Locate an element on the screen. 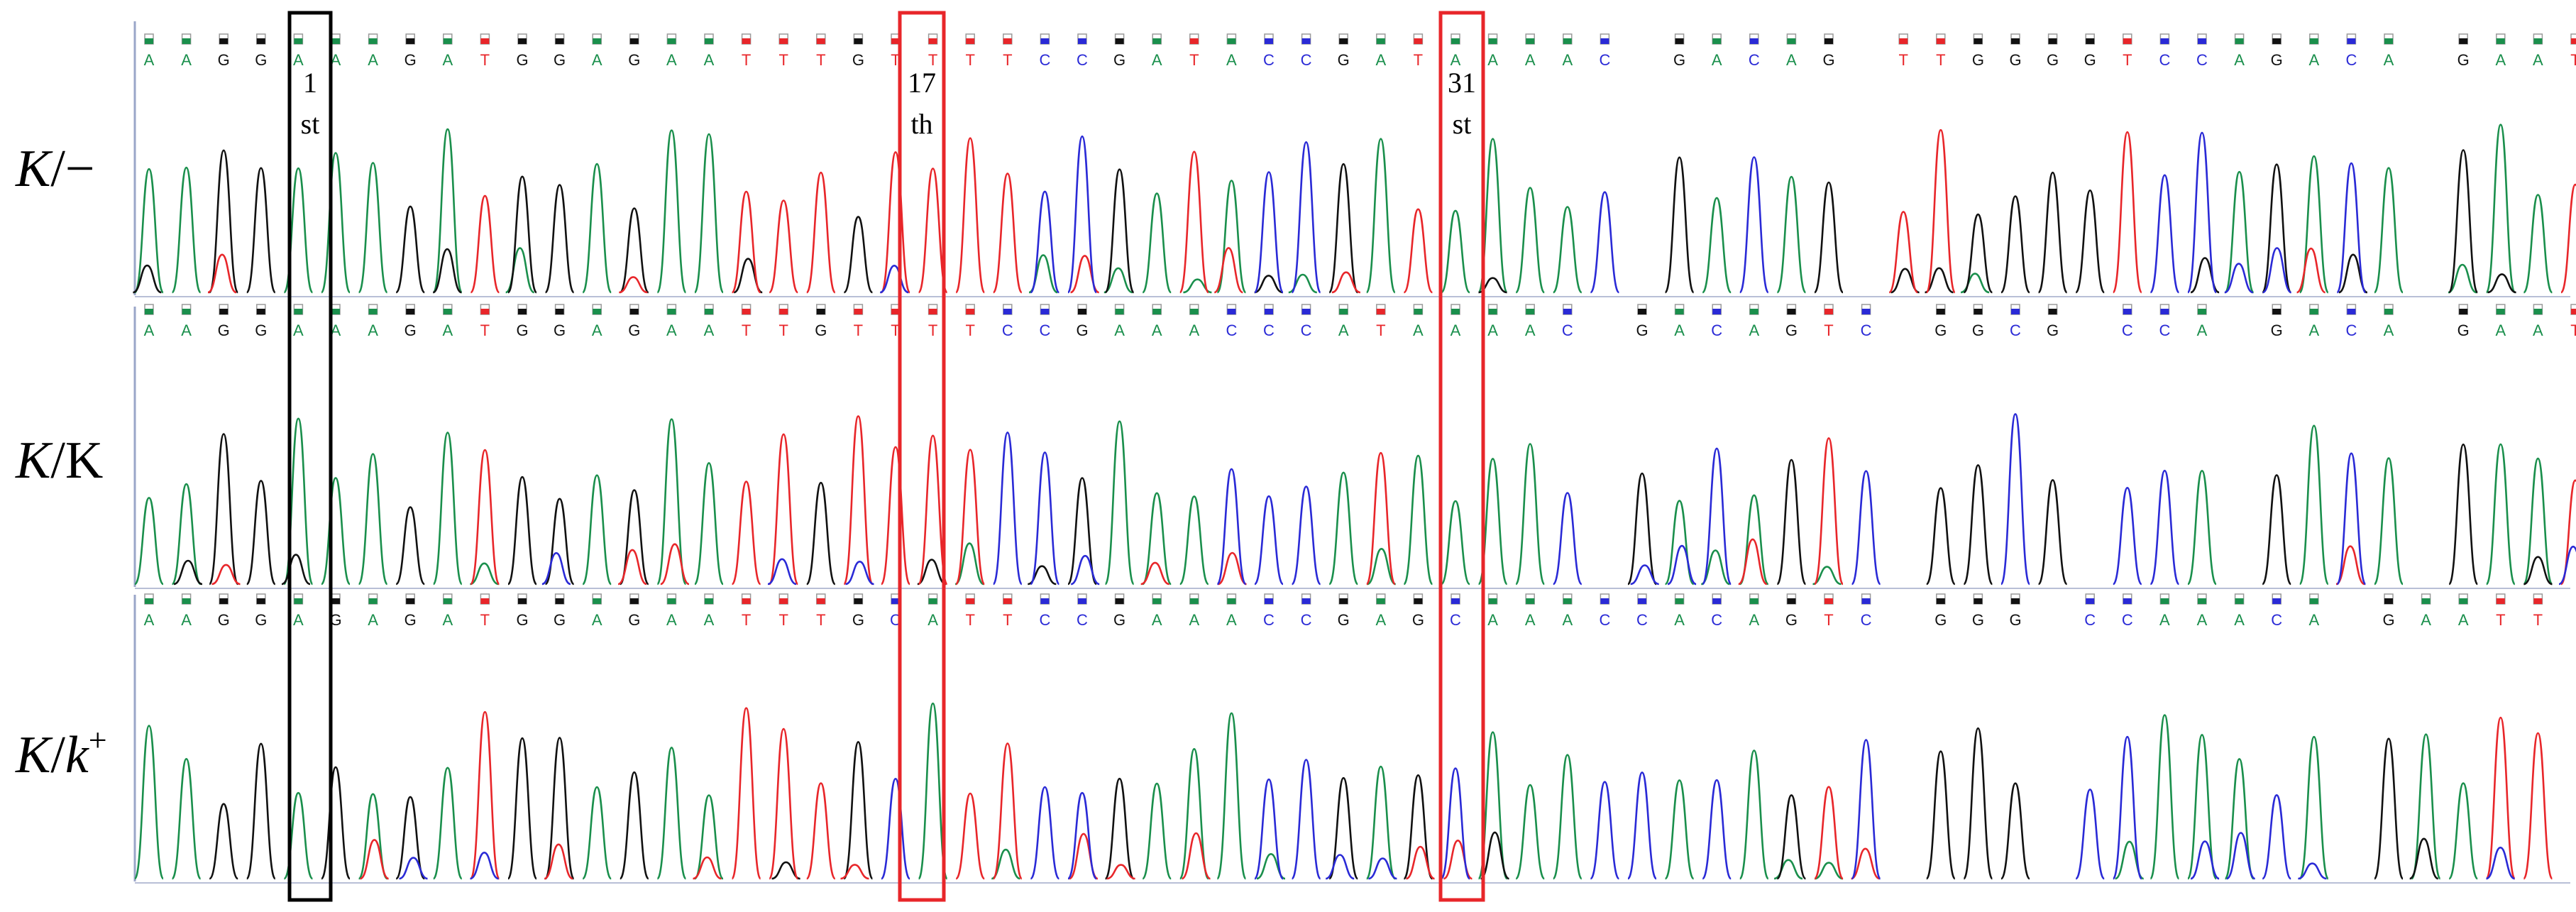 The image size is (2576, 912). genotype-main: K is located at coordinates (34, 755).